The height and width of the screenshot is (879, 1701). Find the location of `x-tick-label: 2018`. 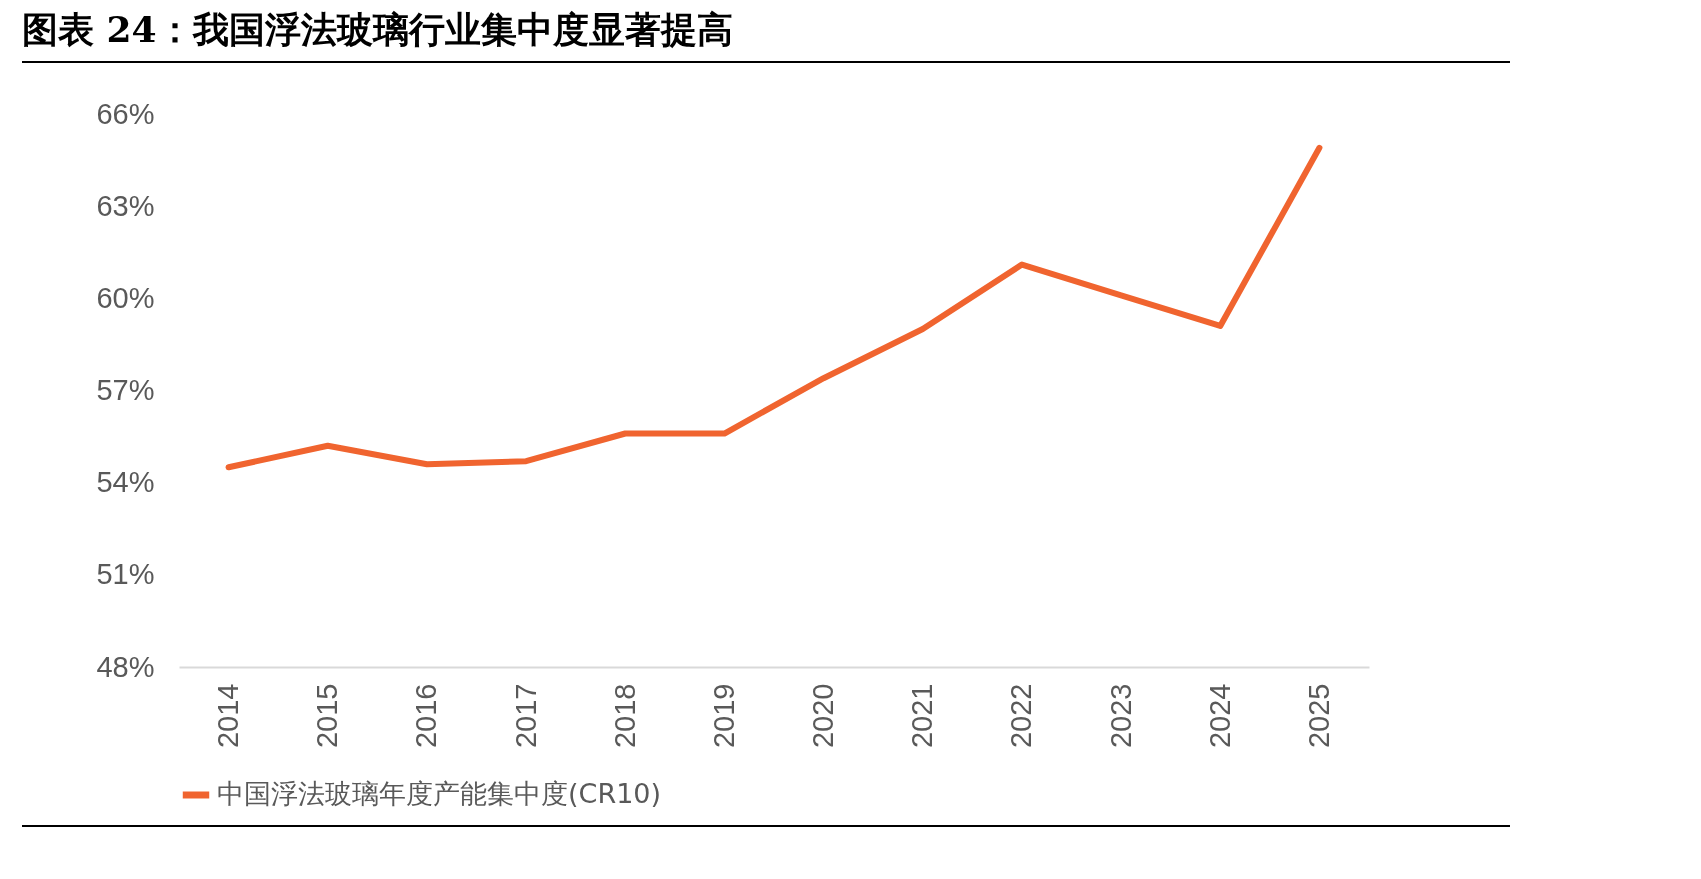

x-tick-label: 2018 is located at coordinates (624, 716).